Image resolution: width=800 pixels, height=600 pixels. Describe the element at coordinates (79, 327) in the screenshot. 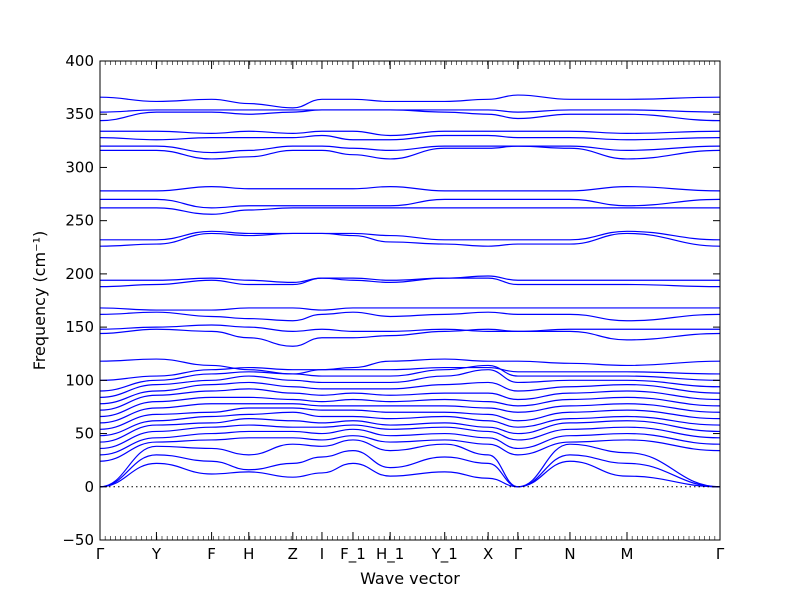

I see `y-tick-label: 150` at that location.